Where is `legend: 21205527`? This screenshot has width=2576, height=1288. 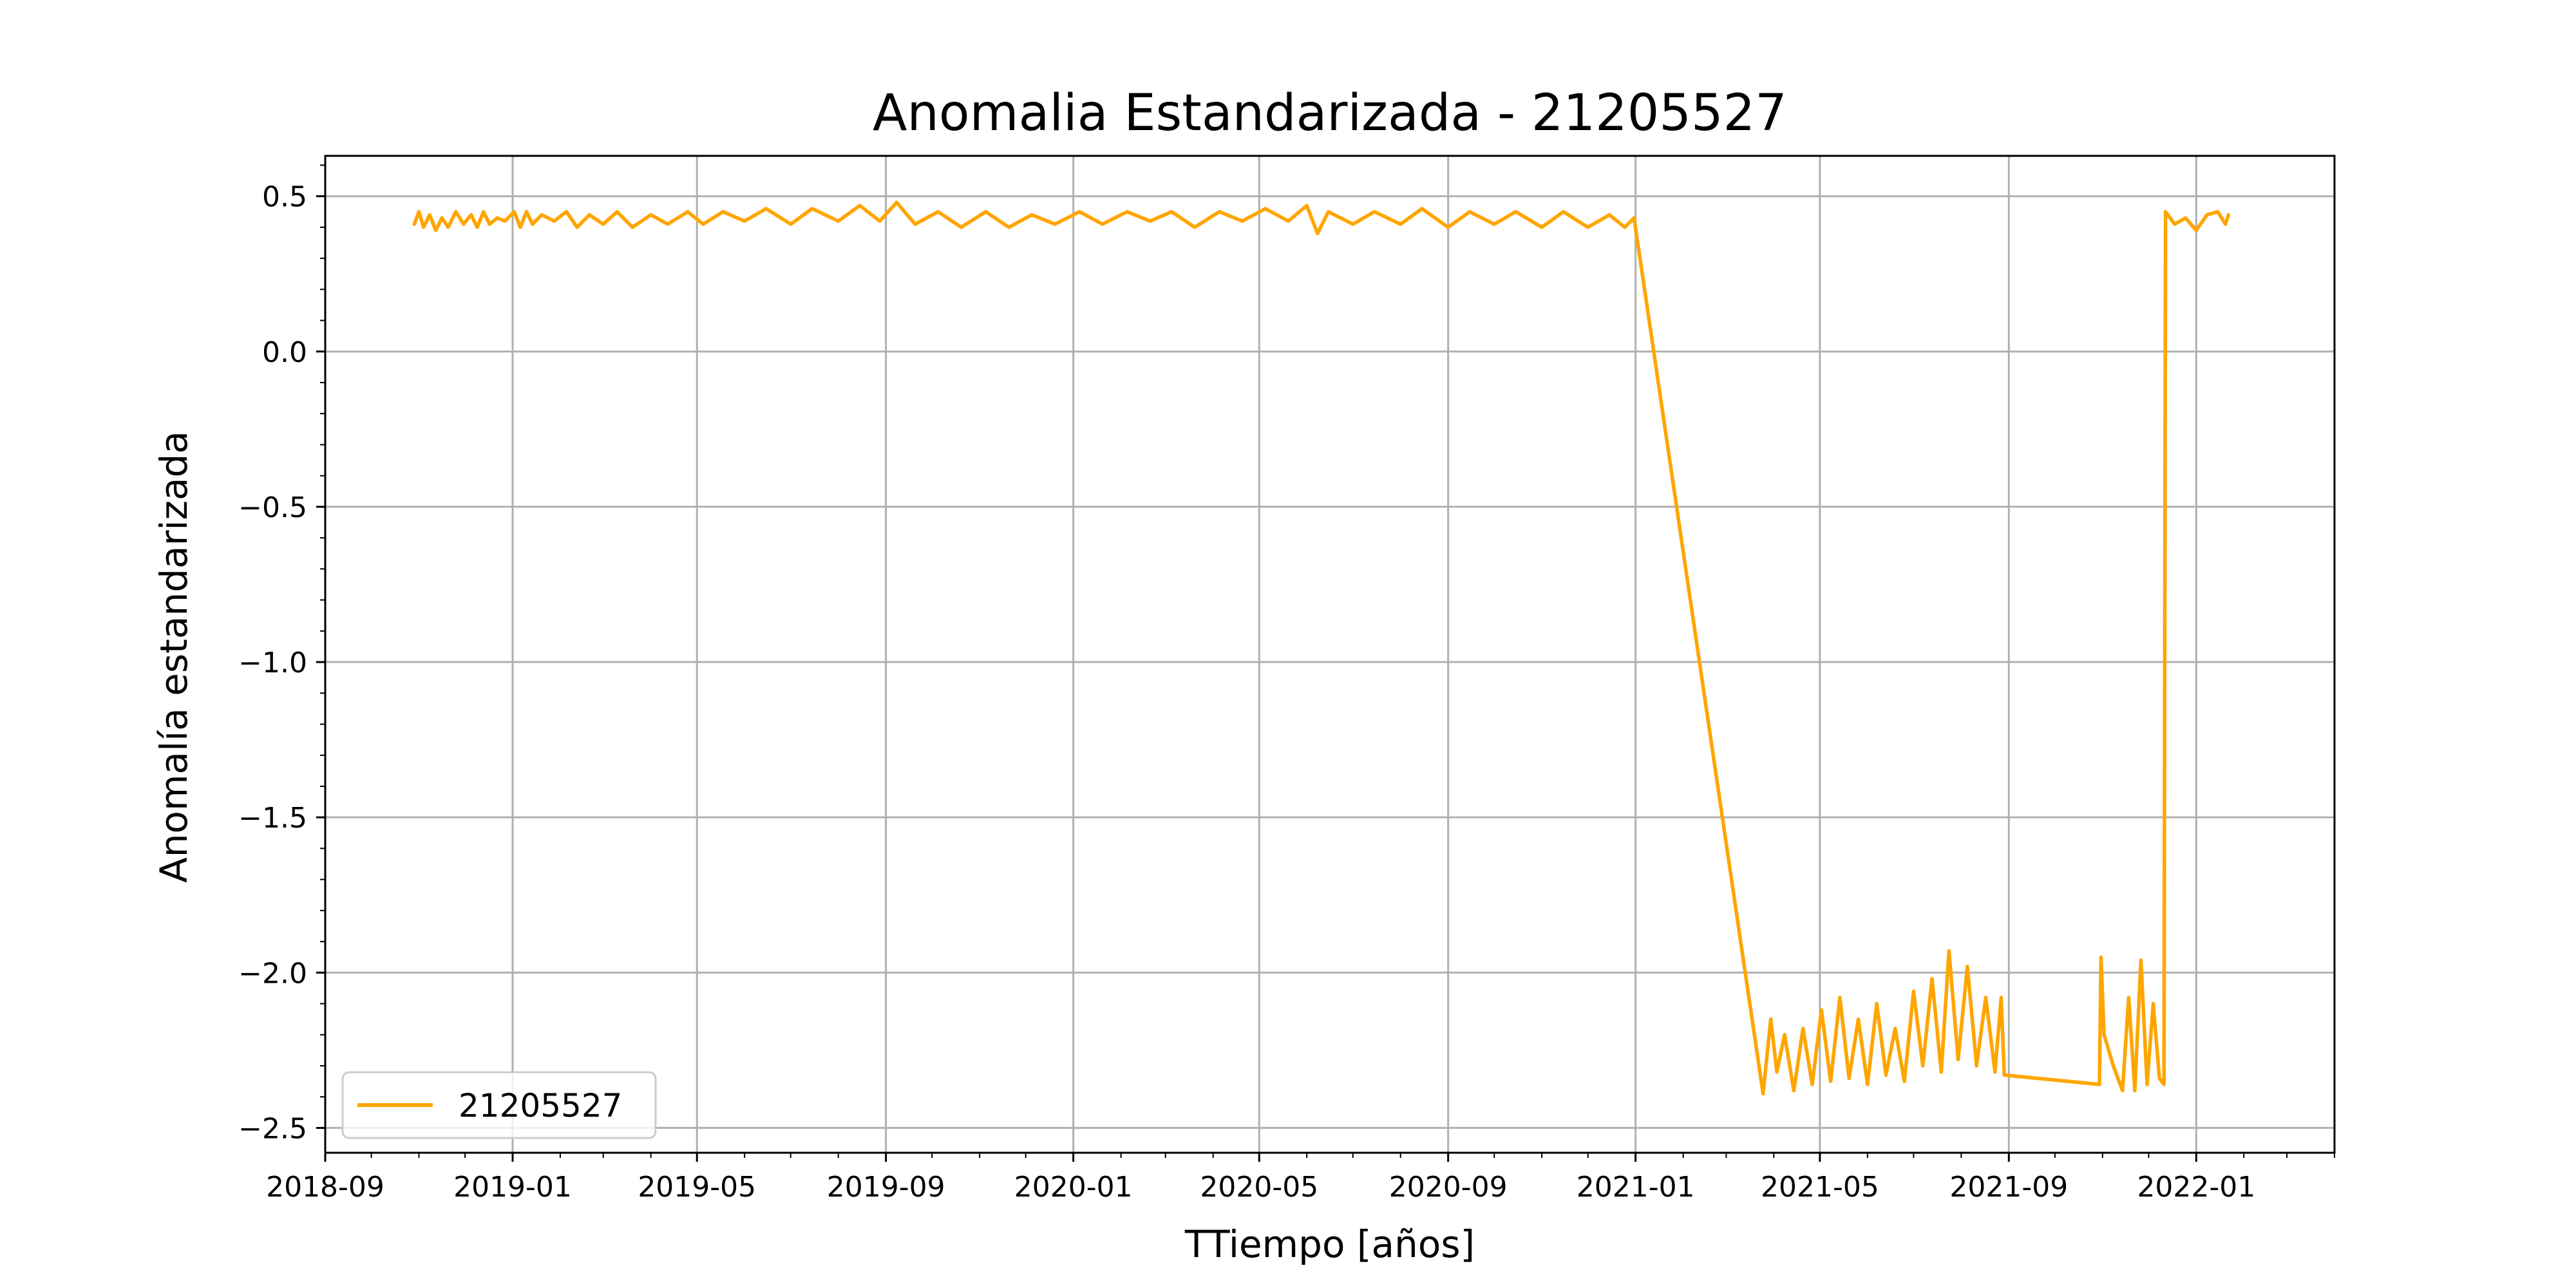 legend: 21205527 is located at coordinates (499, 1105).